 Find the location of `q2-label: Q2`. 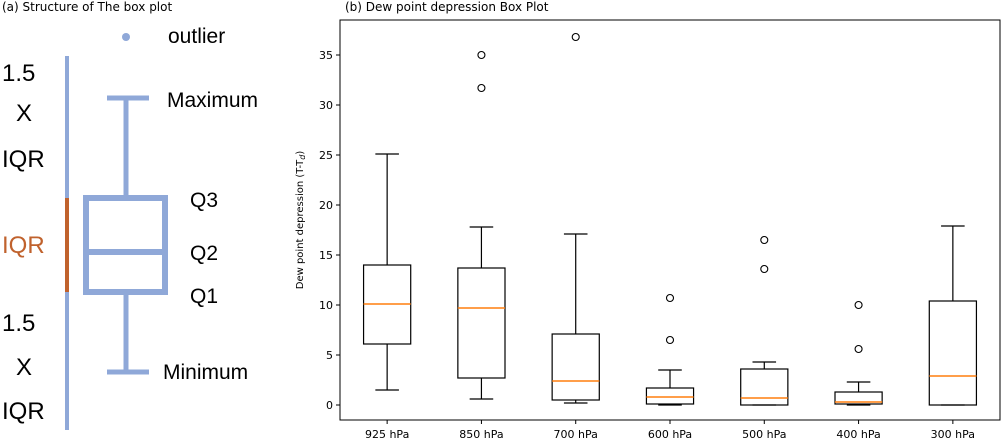

q2-label: Q2 is located at coordinates (204, 253).